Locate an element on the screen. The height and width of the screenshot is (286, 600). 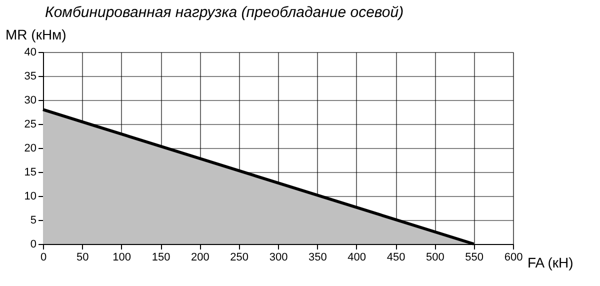
y-tick-label: 10 is located at coordinates (30, 196).